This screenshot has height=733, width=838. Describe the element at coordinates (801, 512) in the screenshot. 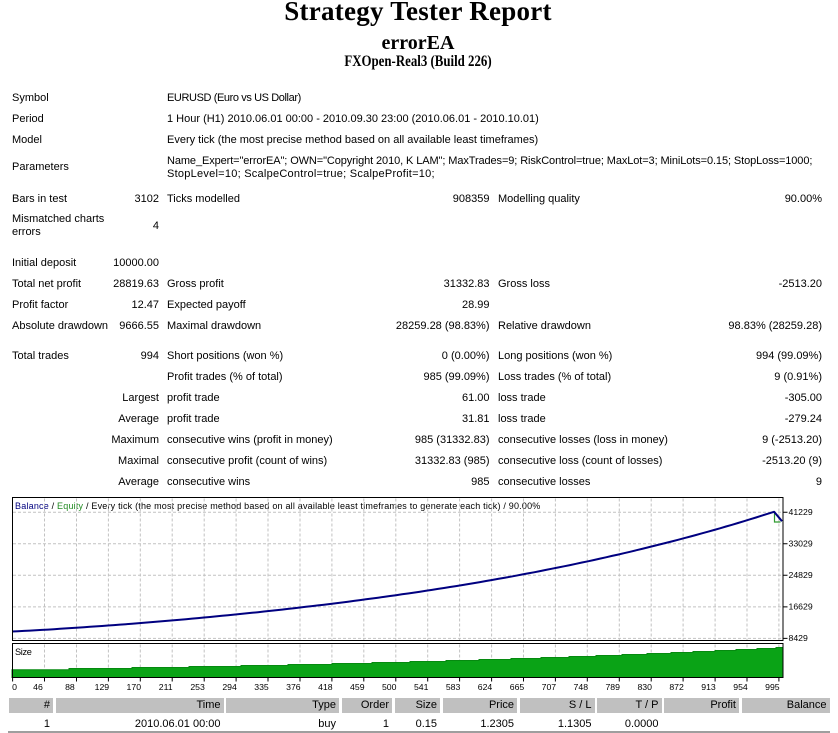

I see `svg-text: 41229` at that location.